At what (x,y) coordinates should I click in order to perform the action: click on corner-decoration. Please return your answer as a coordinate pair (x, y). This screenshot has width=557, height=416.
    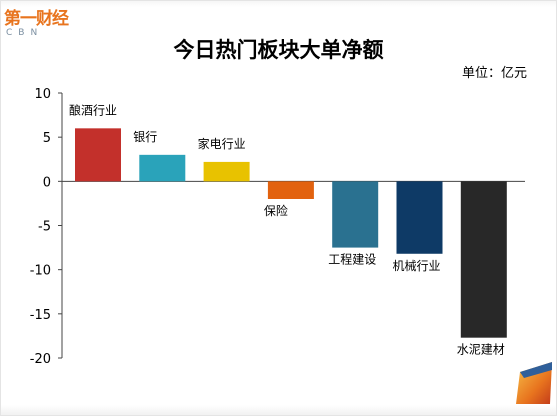
    Looking at the image, I should click on (534, 383).